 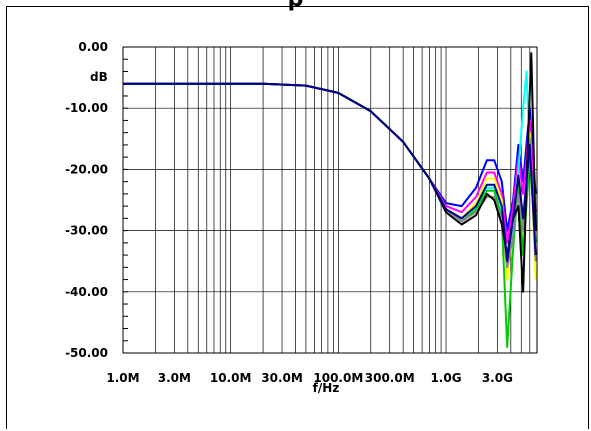 What do you see at coordinates (86, 200) in the screenshot?
I see `y-ticks: 0.00 -10.00 -20.00 -30.00 -40.00 -50.00` at bounding box center [86, 200].